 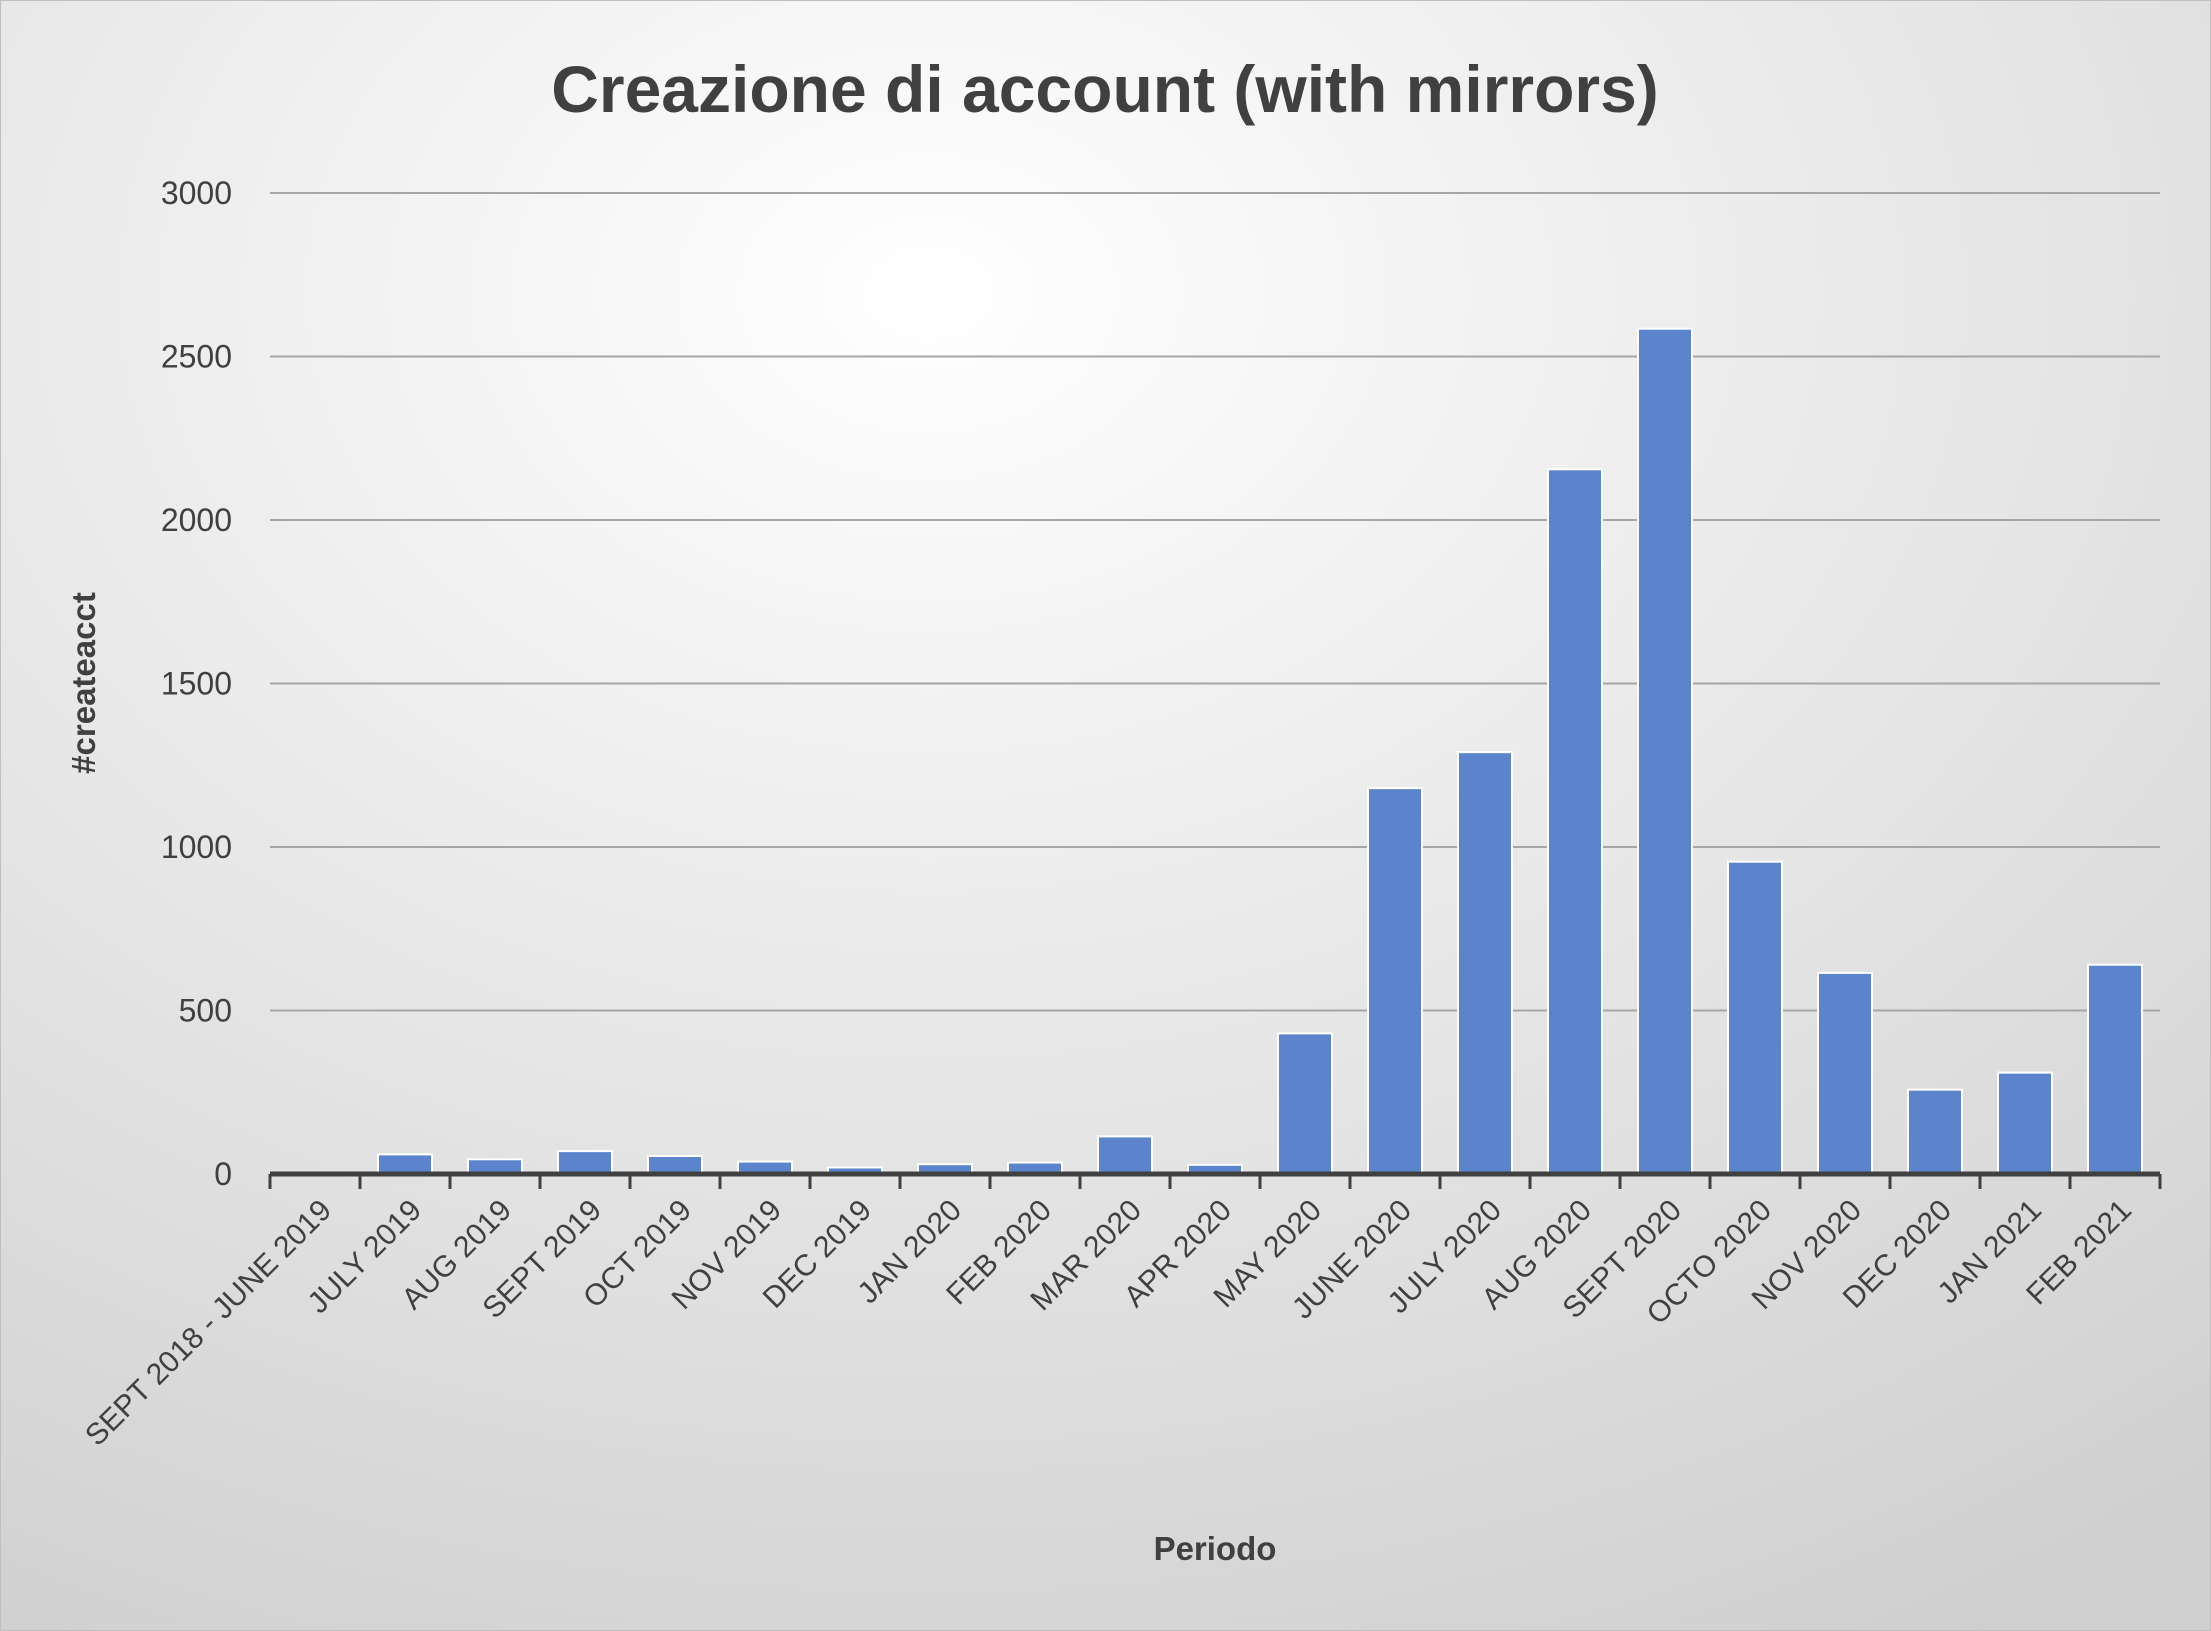 I want to click on y-tick-label: 3000, so click(x=196, y=193).